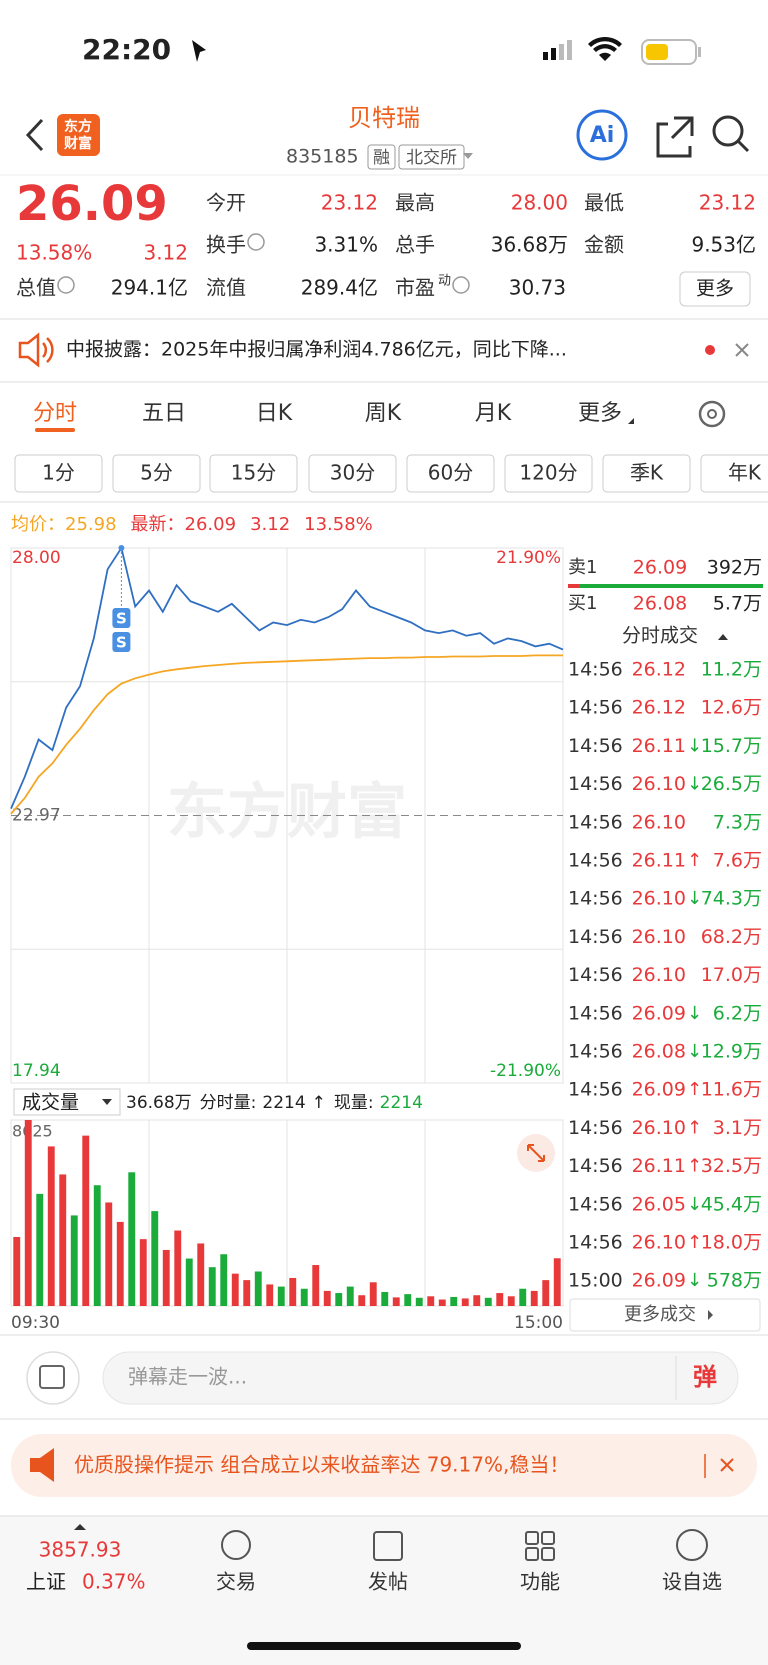 The image size is (768, 1665). I want to click on index-value: 3857.93, so click(80, 1550).